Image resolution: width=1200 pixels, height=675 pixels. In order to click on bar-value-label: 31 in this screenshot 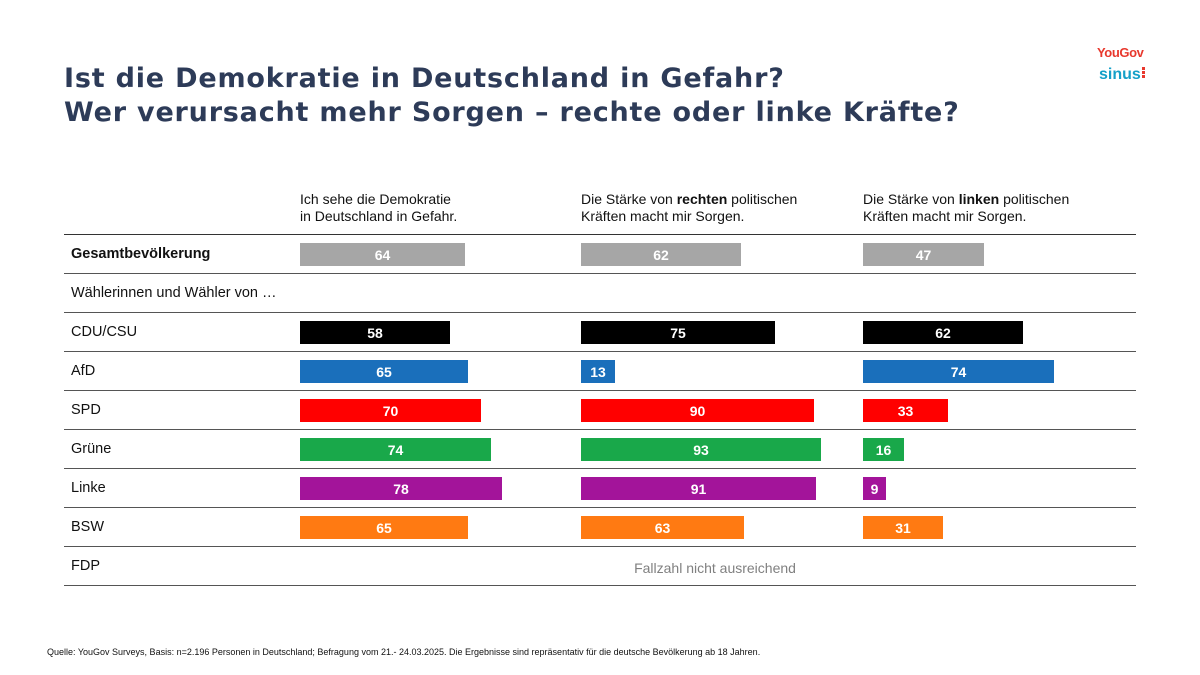, I will do `click(903, 527)`.